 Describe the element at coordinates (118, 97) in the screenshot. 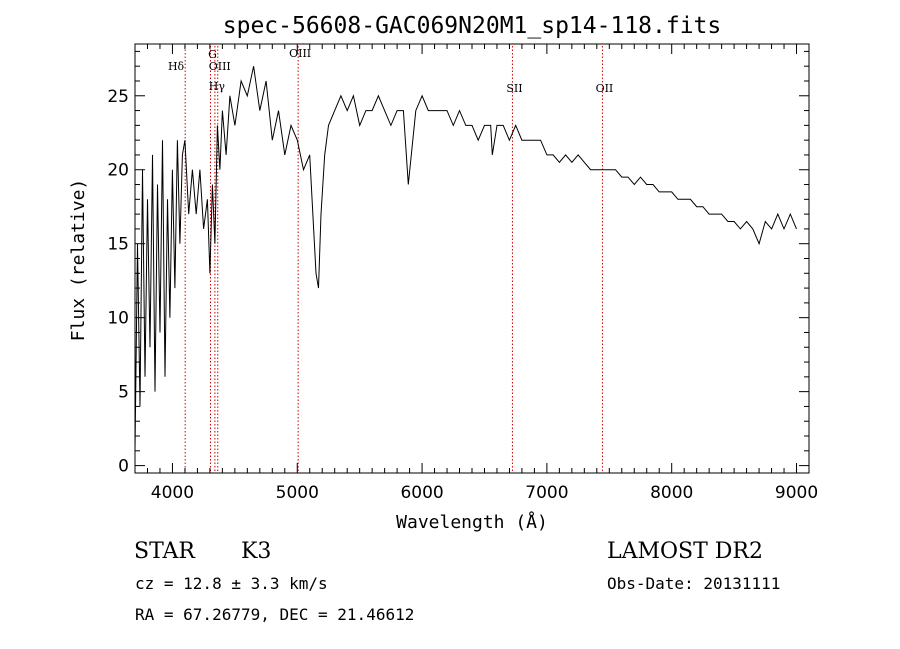

I see `y-tick-label: 25` at that location.